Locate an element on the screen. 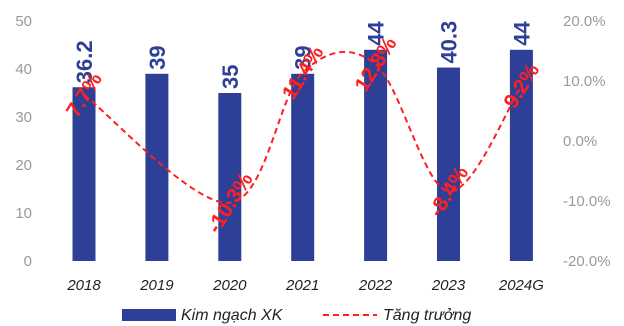 The image size is (624, 326). left-axis-tick: 50 is located at coordinates (23, 21).